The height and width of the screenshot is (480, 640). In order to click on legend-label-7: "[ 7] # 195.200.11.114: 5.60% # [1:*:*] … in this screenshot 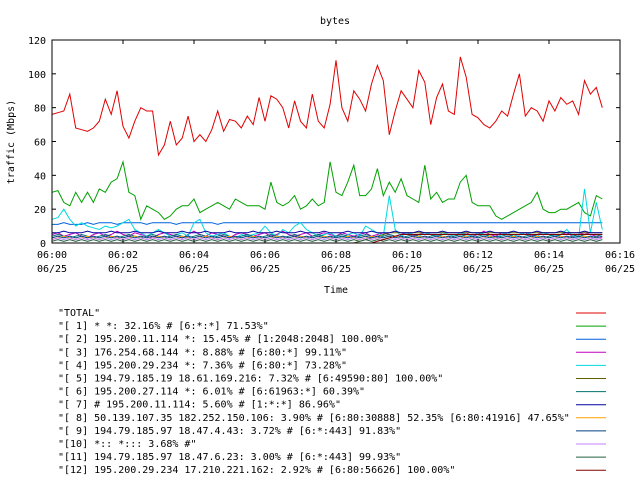, I will do `click(199, 405)`.